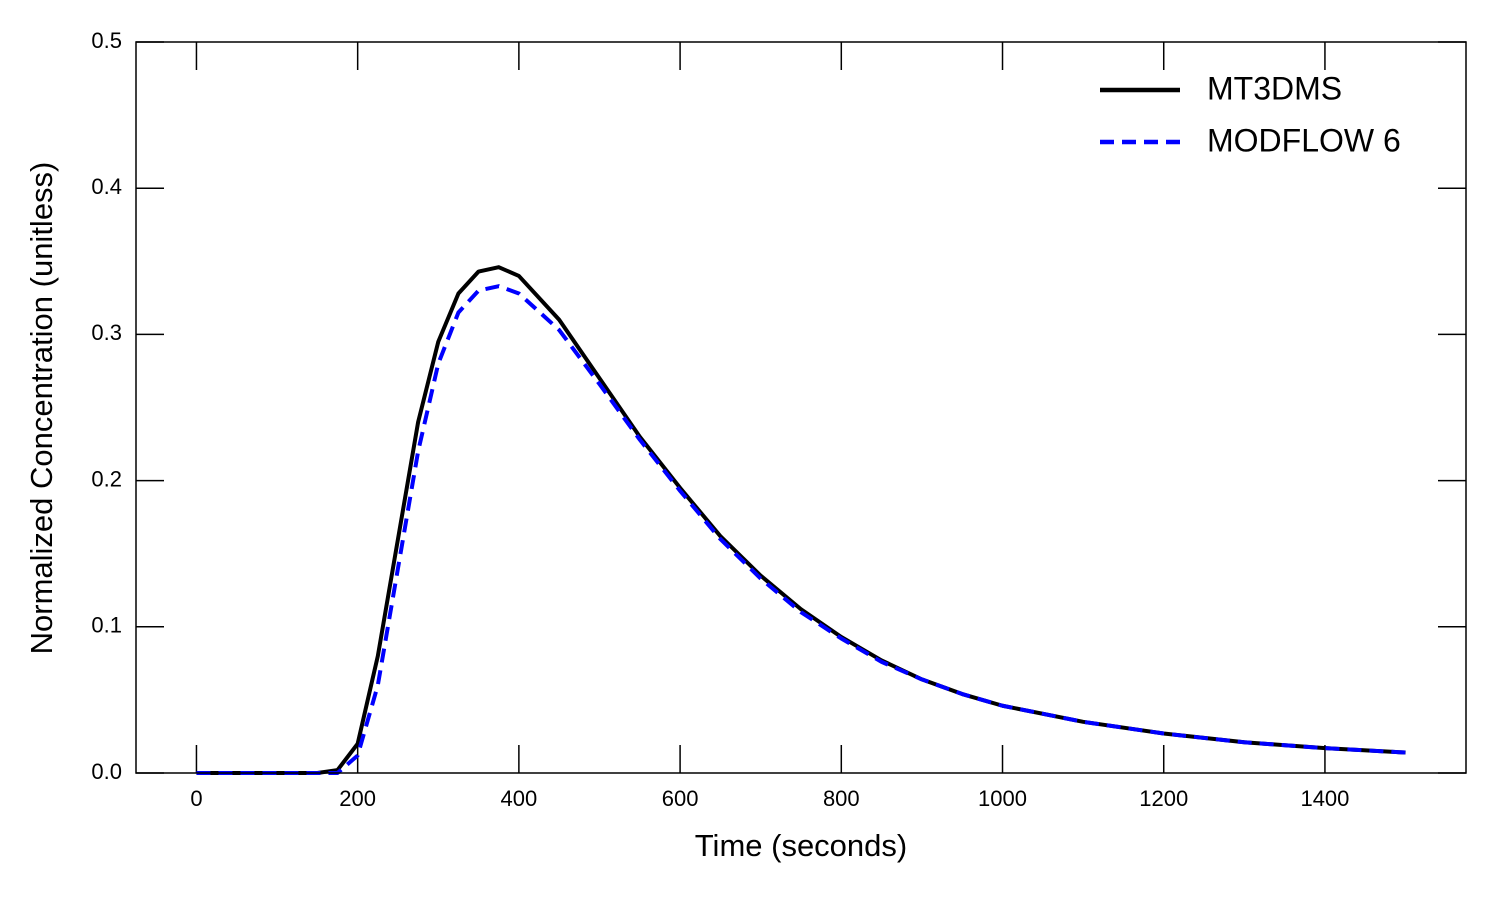 The height and width of the screenshot is (897, 1497). I want to click on y-tick-label: 0.5, so click(106, 40).